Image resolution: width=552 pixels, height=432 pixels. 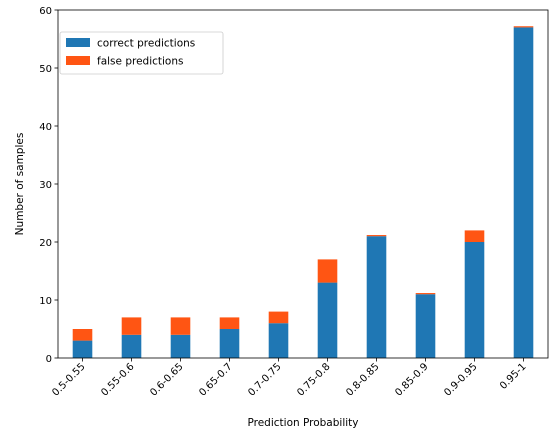 I want to click on y-tick-label: 30, so click(x=45, y=185).